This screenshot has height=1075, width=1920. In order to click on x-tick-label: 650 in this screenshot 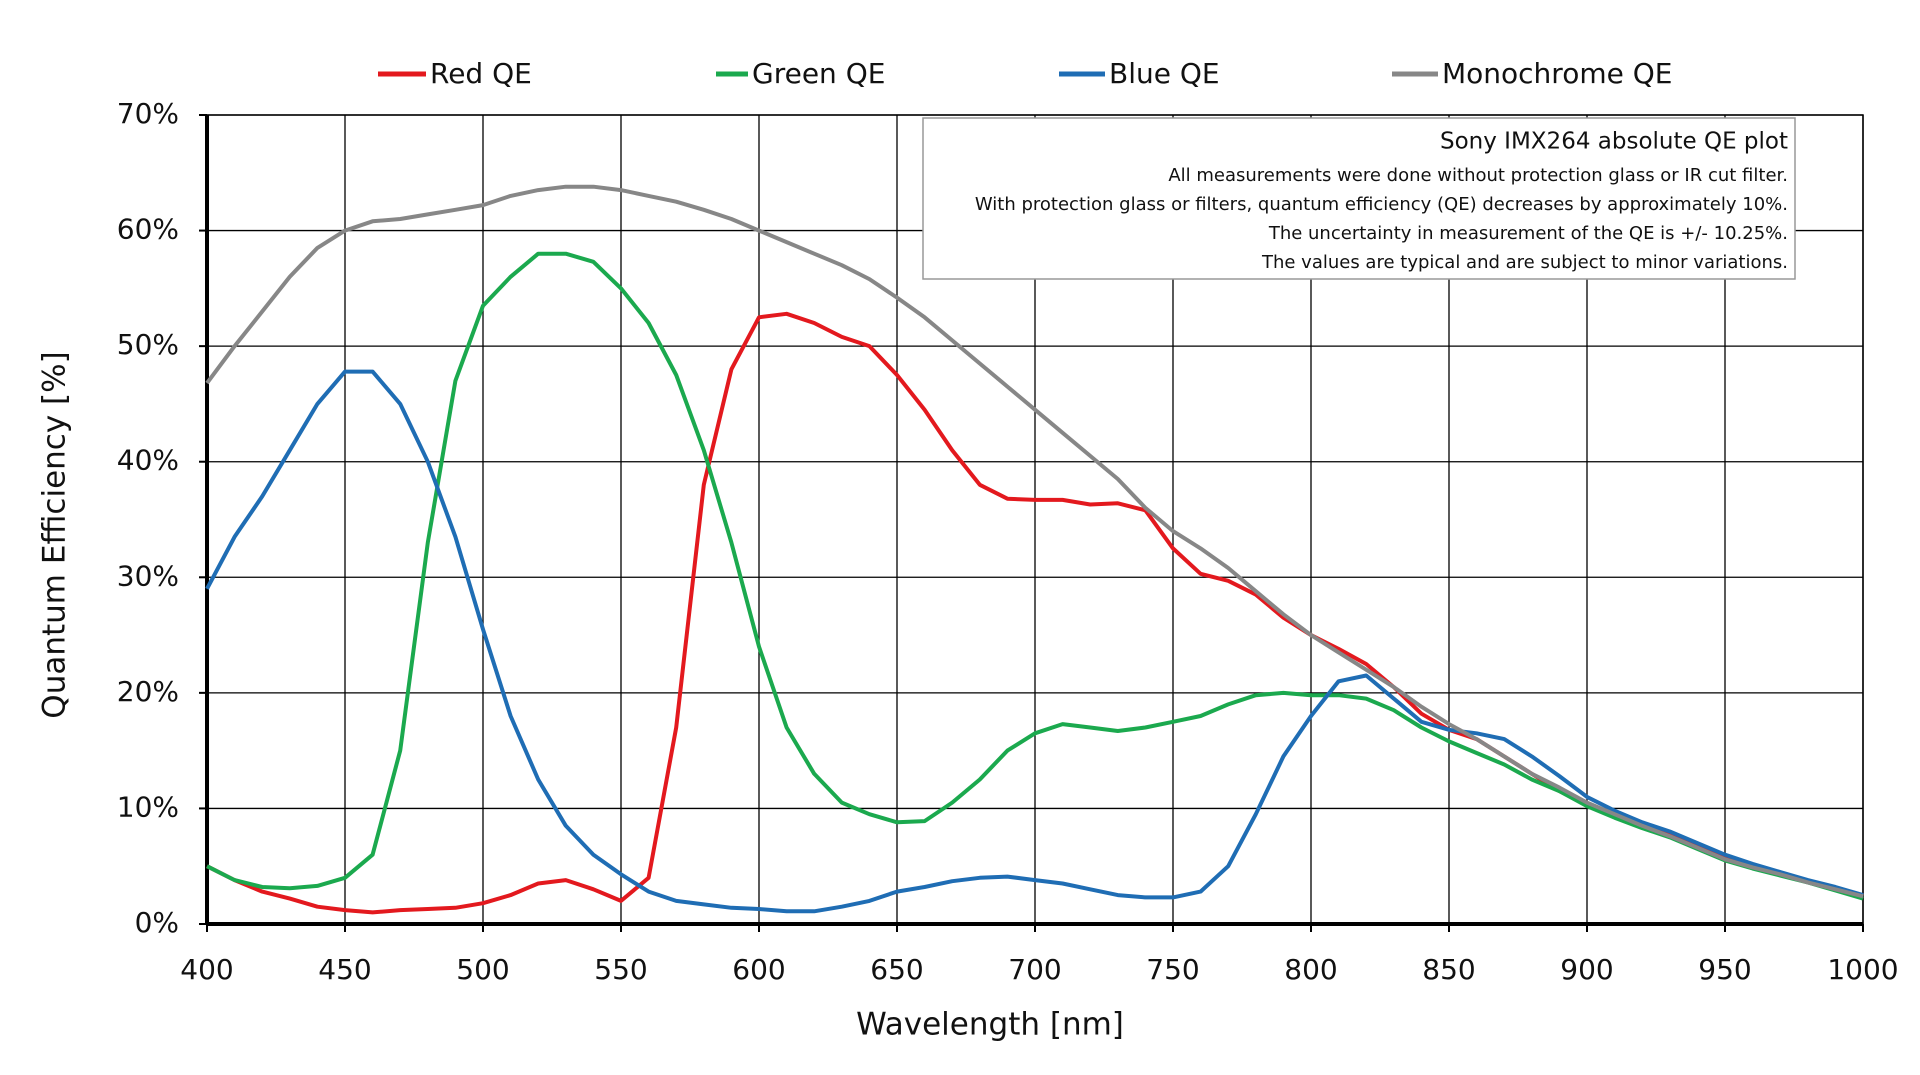, I will do `click(896, 969)`.